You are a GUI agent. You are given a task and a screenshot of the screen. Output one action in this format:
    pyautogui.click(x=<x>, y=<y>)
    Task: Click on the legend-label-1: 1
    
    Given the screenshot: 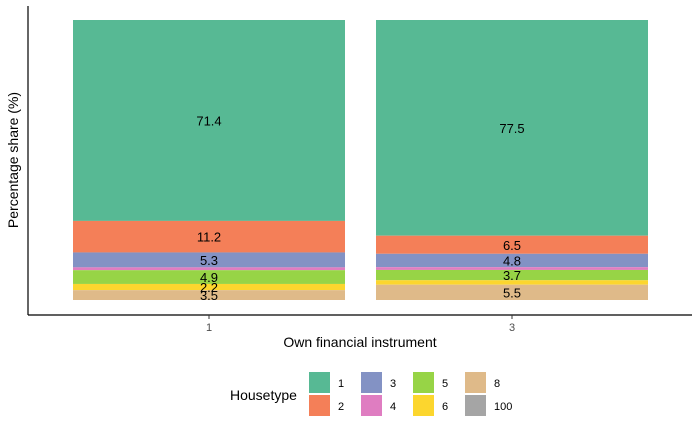 What is the action you would take?
    pyautogui.click(x=341, y=384)
    